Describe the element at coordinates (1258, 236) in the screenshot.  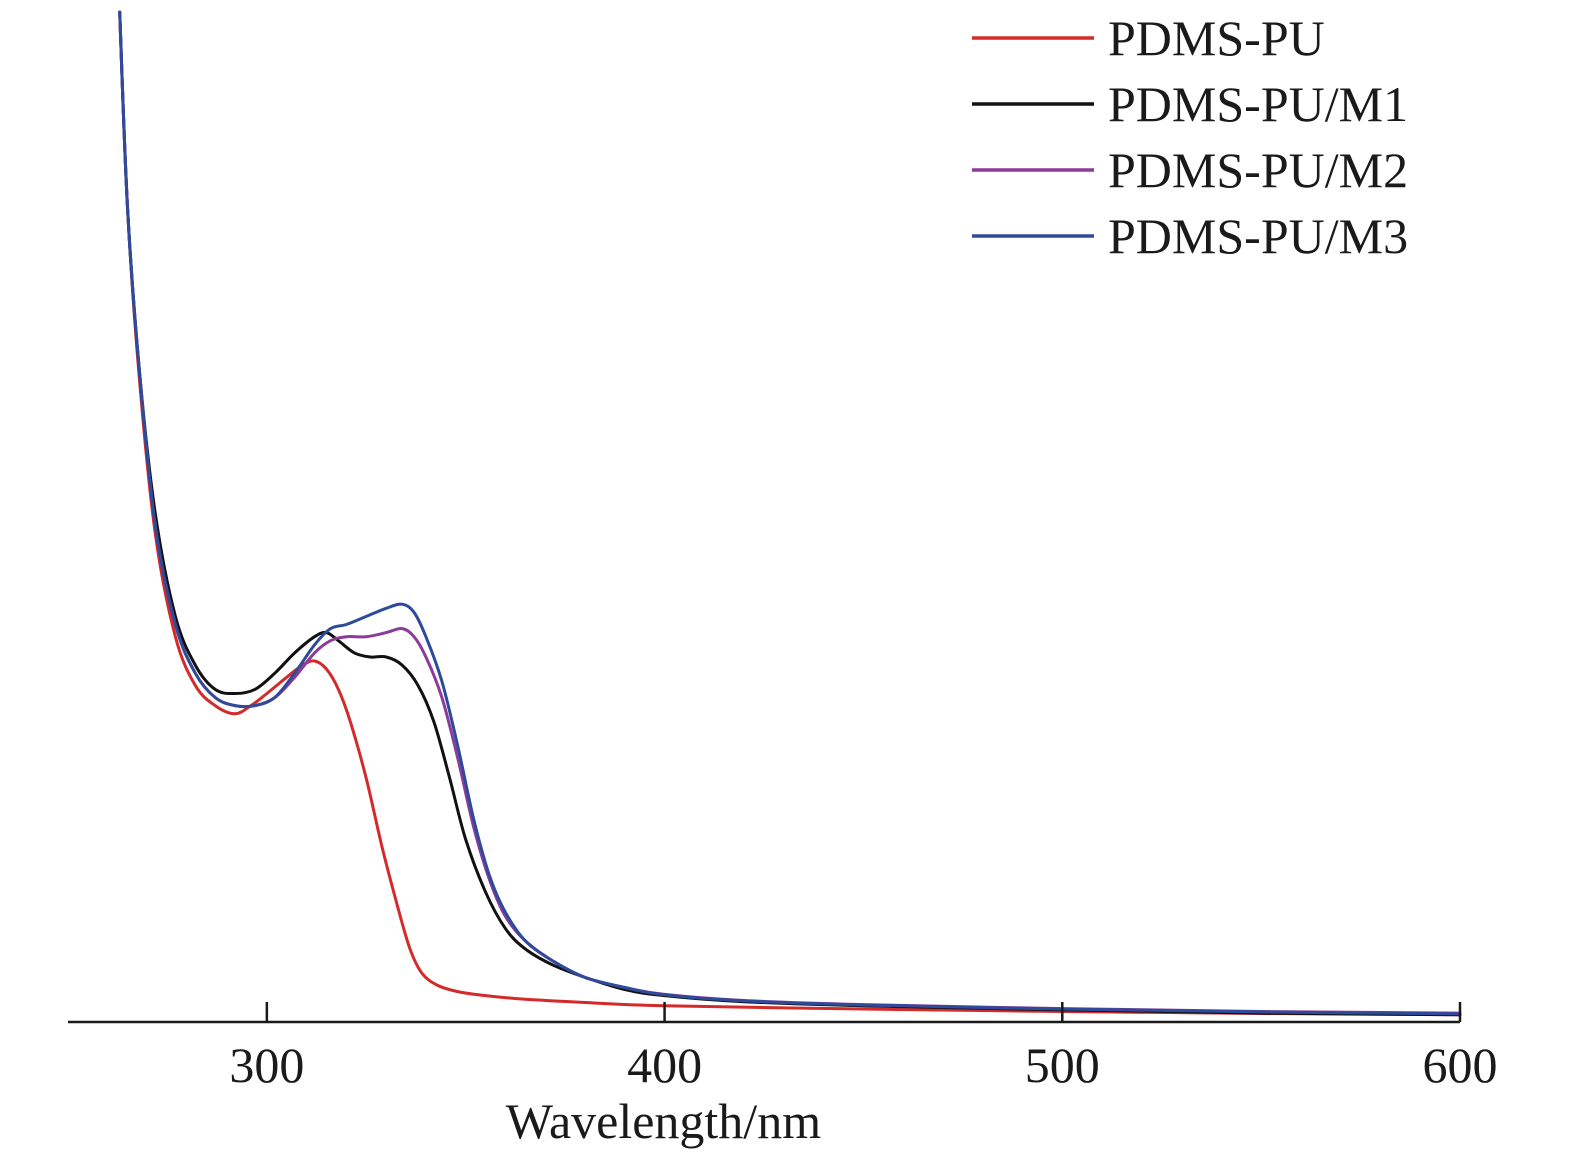
I see `legend-label-4: PDMS-PU/M3` at that location.